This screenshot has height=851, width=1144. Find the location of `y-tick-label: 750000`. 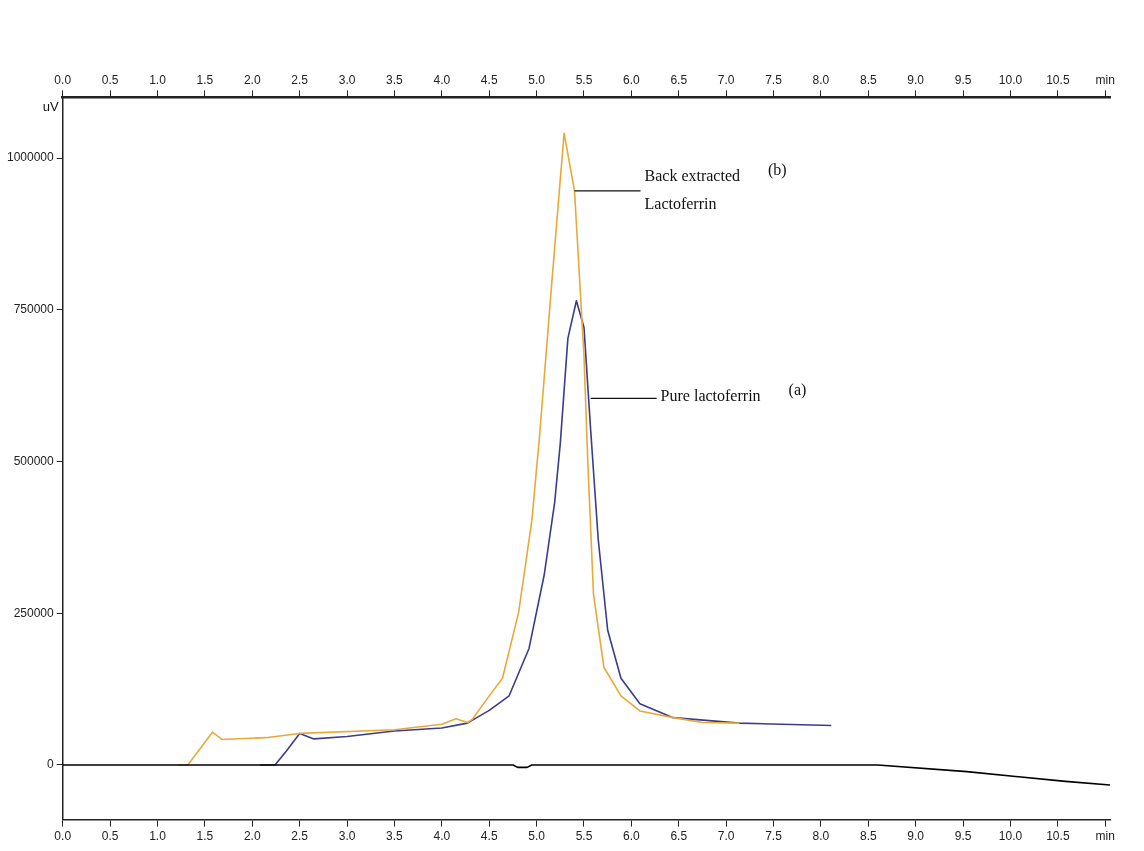

y-tick-label: 750000 is located at coordinates (34, 309).